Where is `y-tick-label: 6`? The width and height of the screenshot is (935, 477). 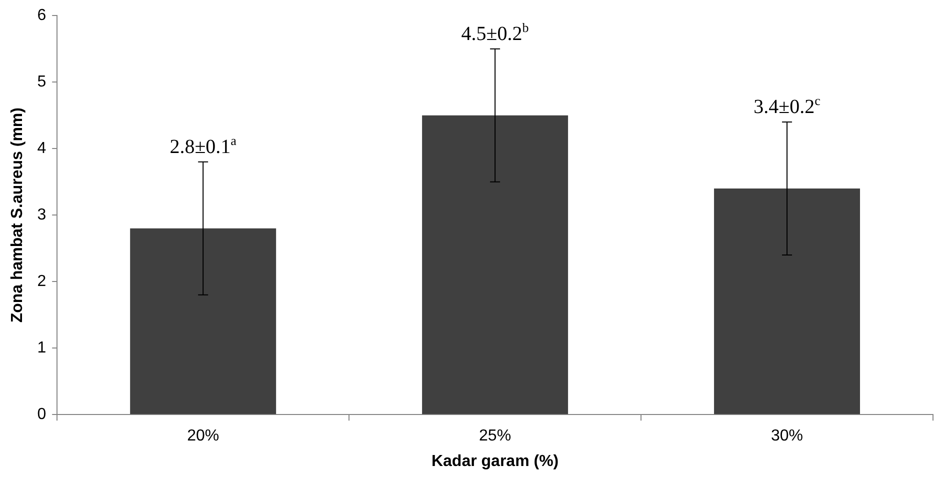 y-tick-label: 6 is located at coordinates (41, 15).